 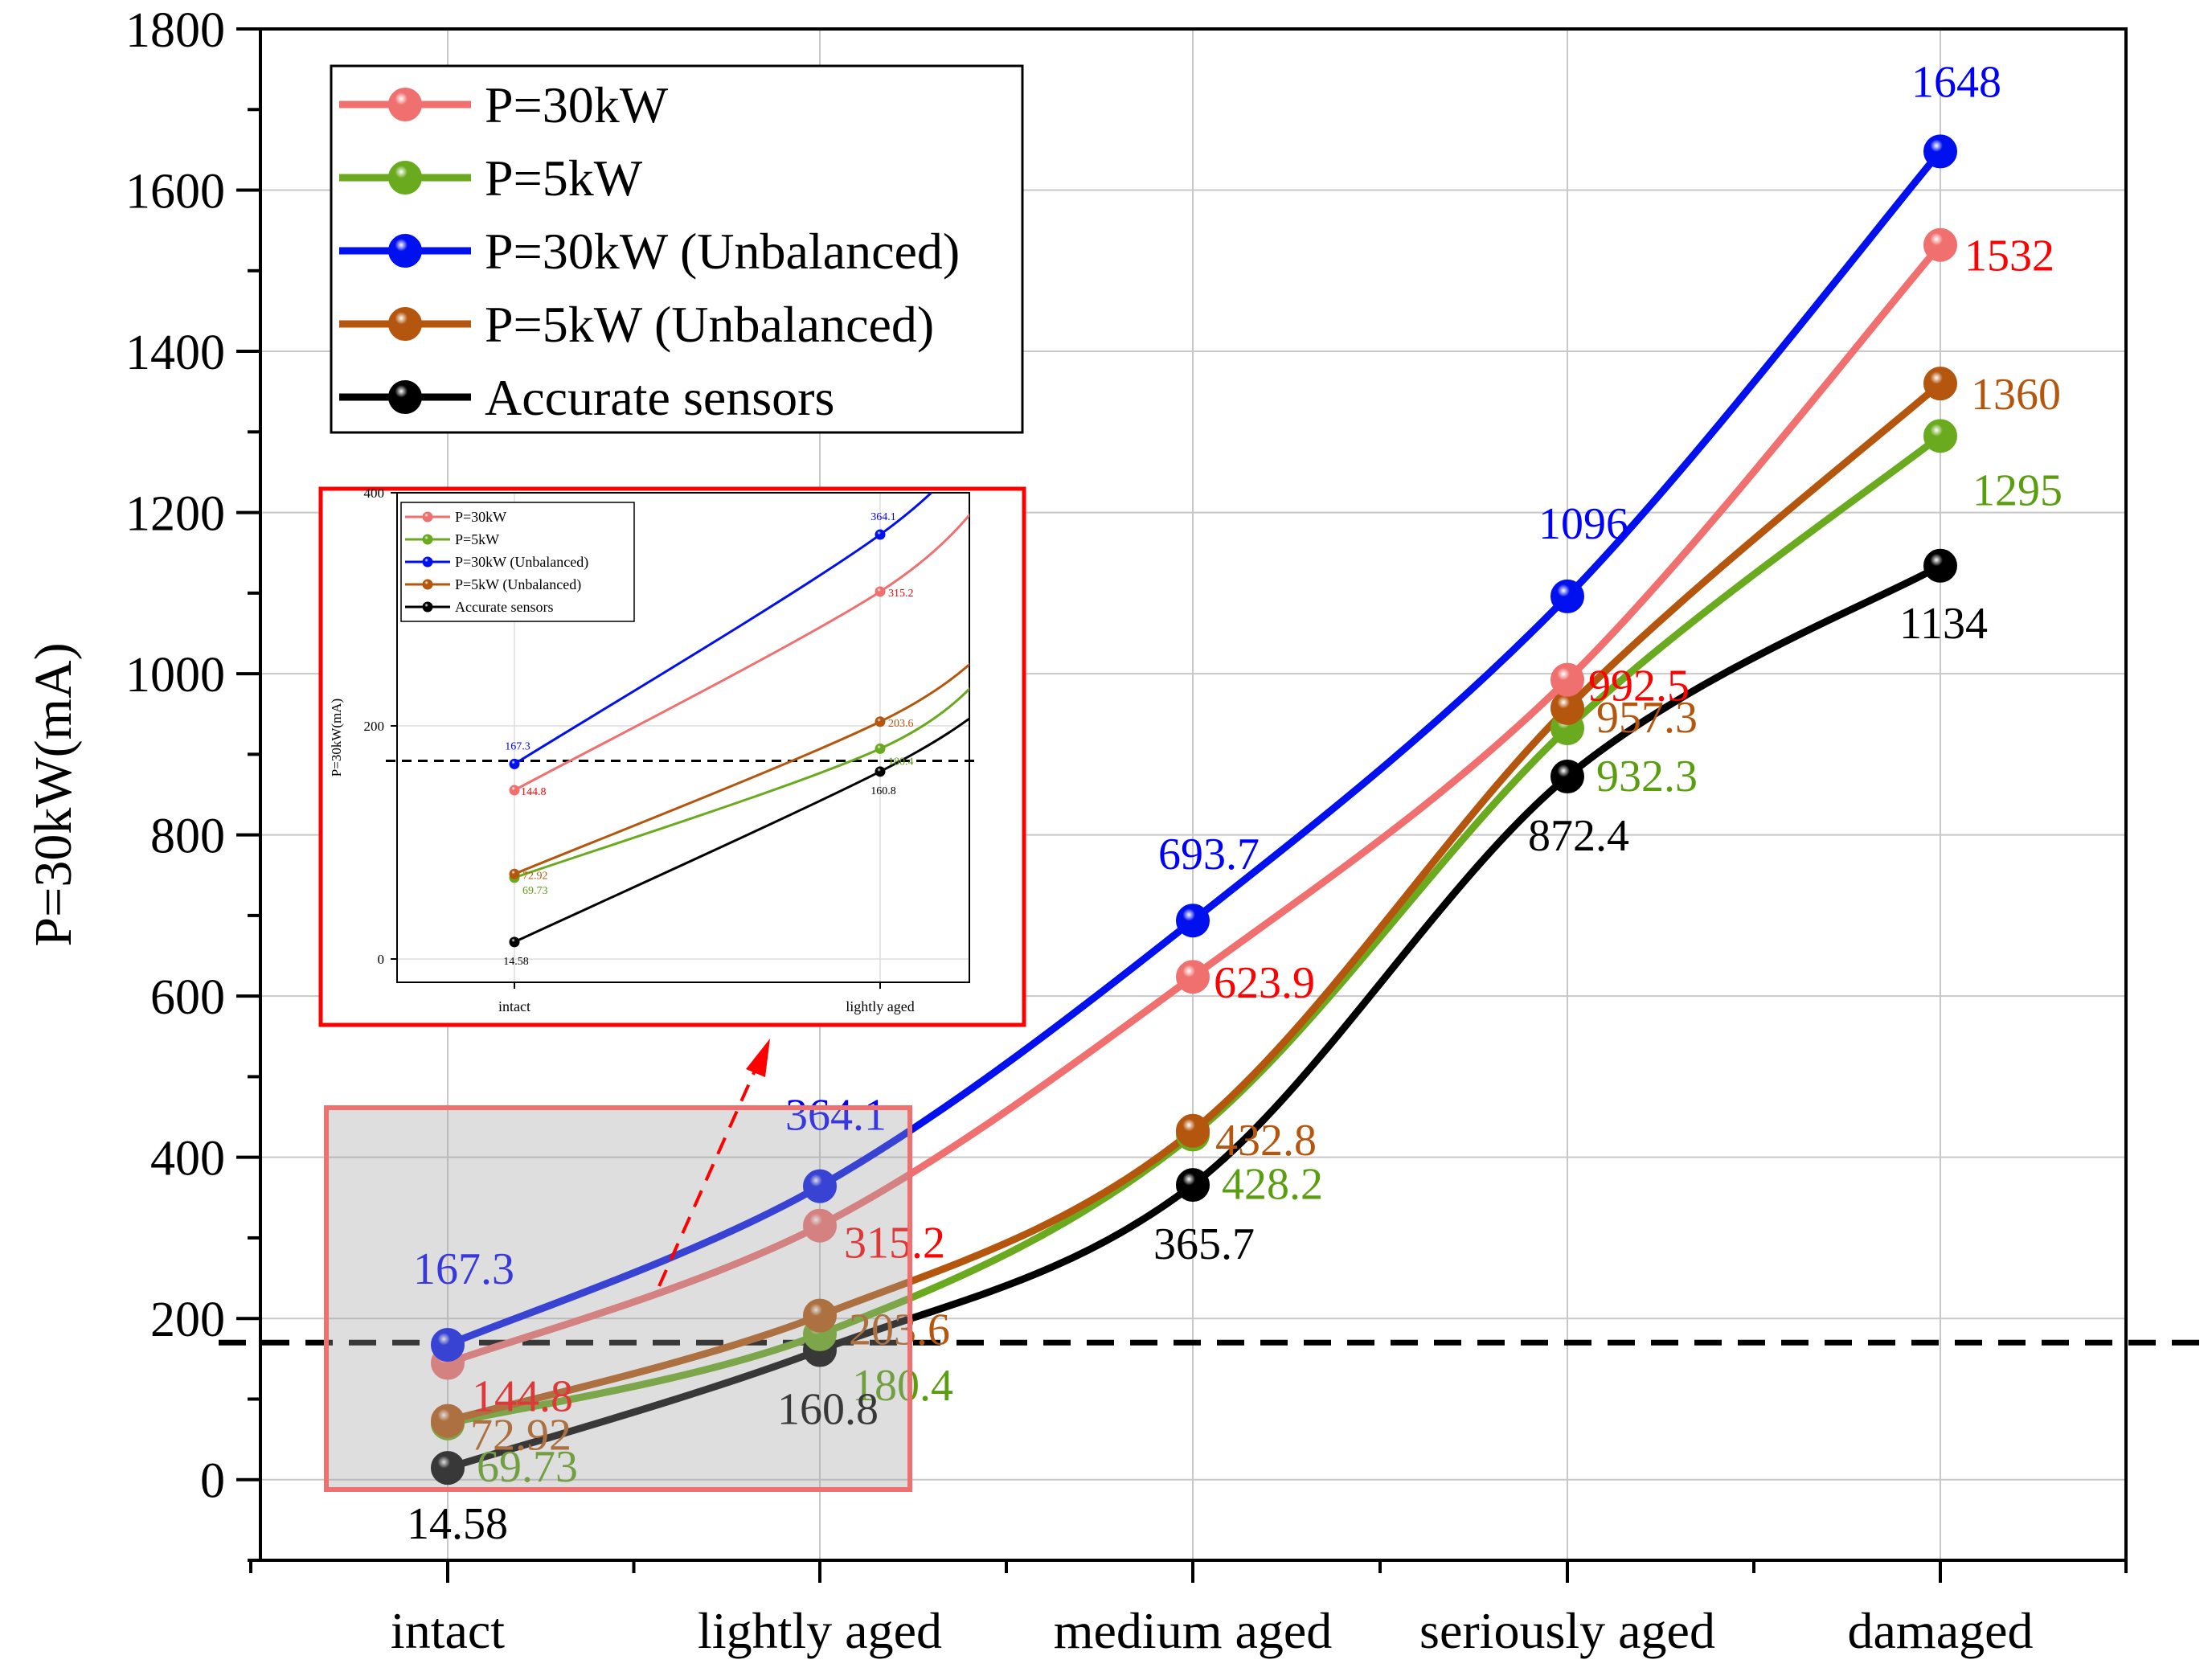 I want to click on x-tick-label: seriously aged, so click(x=1567, y=1631).